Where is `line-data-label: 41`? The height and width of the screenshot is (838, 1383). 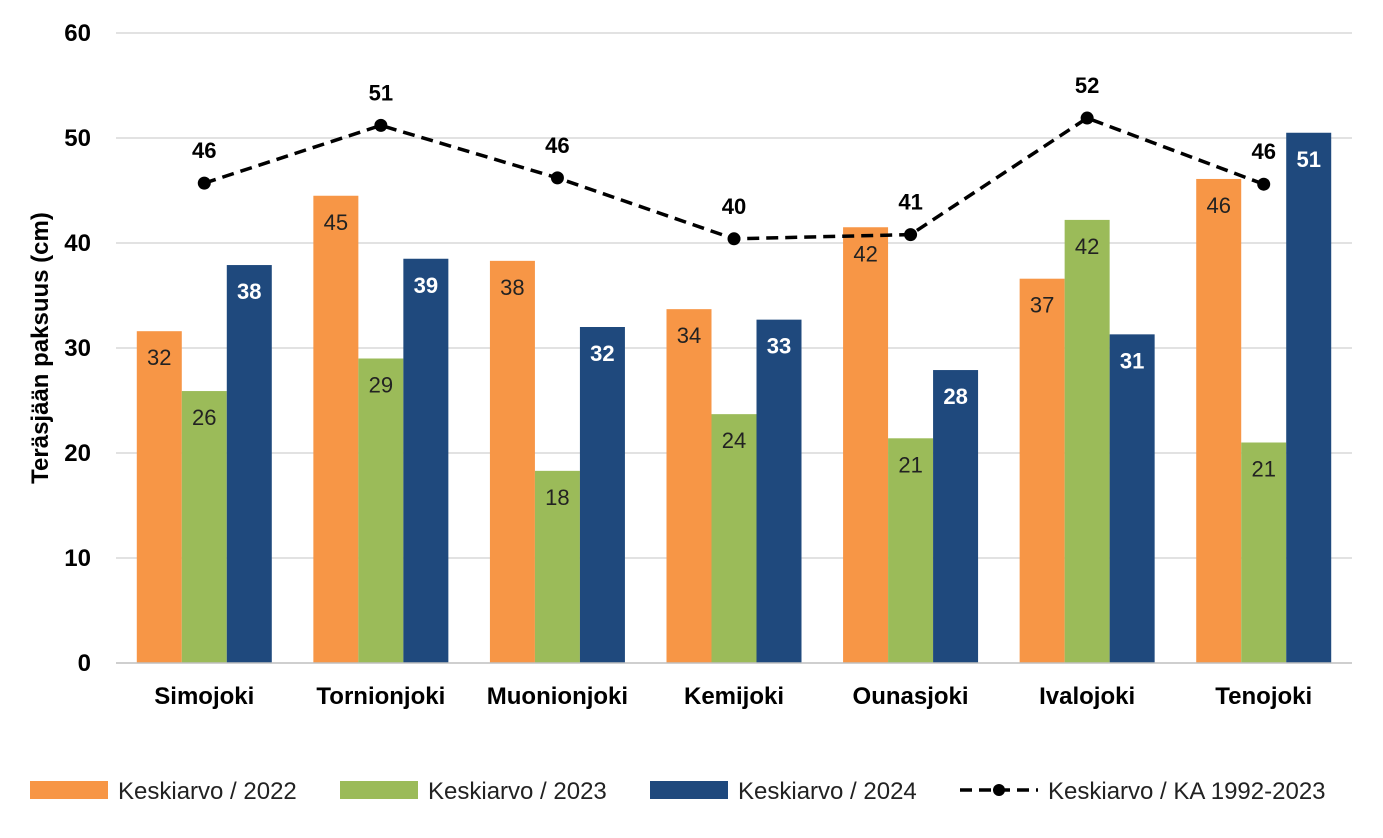 line-data-label: 41 is located at coordinates (910, 202).